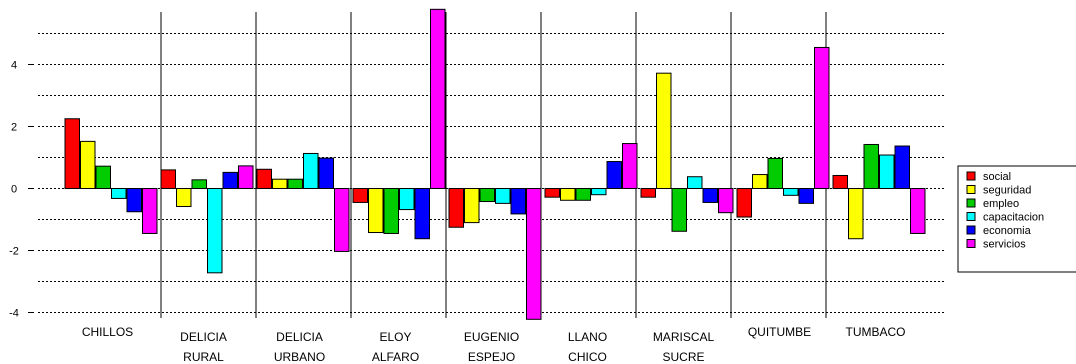 The height and width of the screenshot is (364, 1076). Describe the element at coordinates (14, 314) in the screenshot. I see `y-tick-label: -4` at that location.